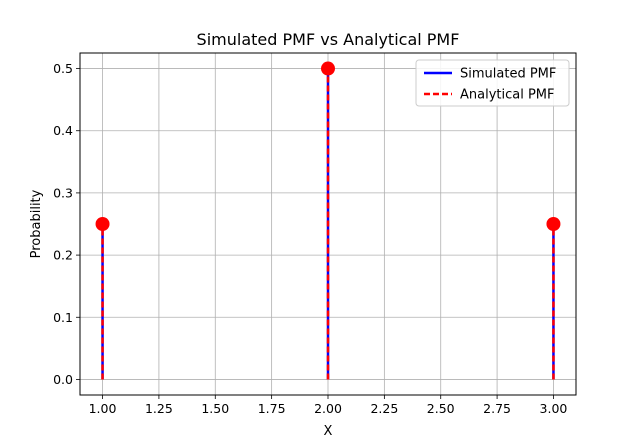 The image size is (640, 443). What do you see at coordinates (63, 192) in the screenshot?
I see `y-tick-label: 0.3` at bounding box center [63, 192].